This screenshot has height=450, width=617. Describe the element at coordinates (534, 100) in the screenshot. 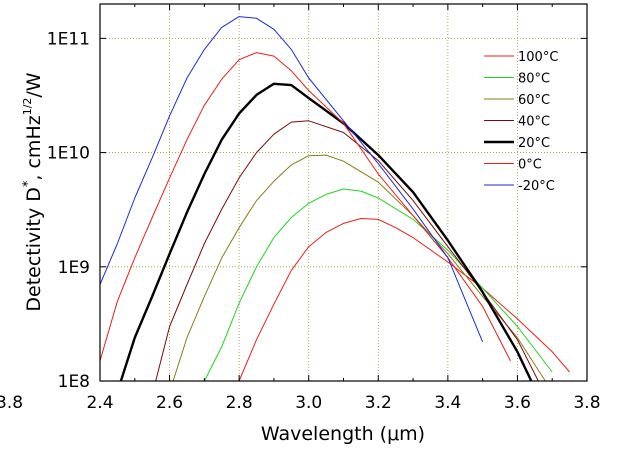

I see `legend-label: 60°C` at that location.